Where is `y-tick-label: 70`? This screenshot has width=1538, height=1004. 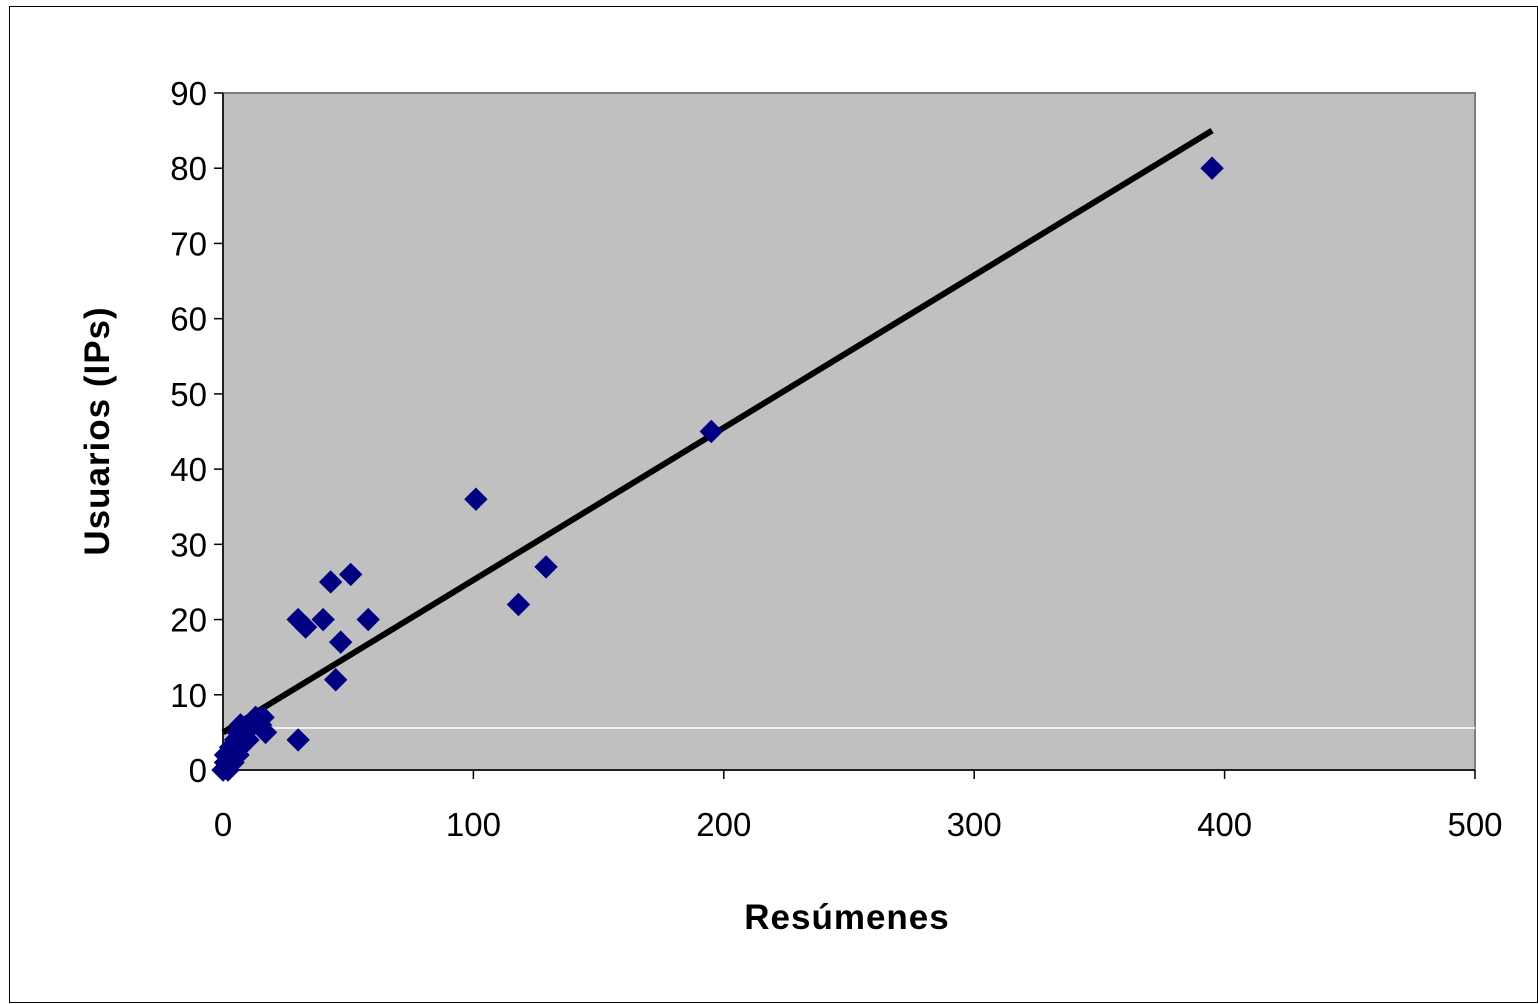 y-tick-label: 70 is located at coordinates (188, 243).